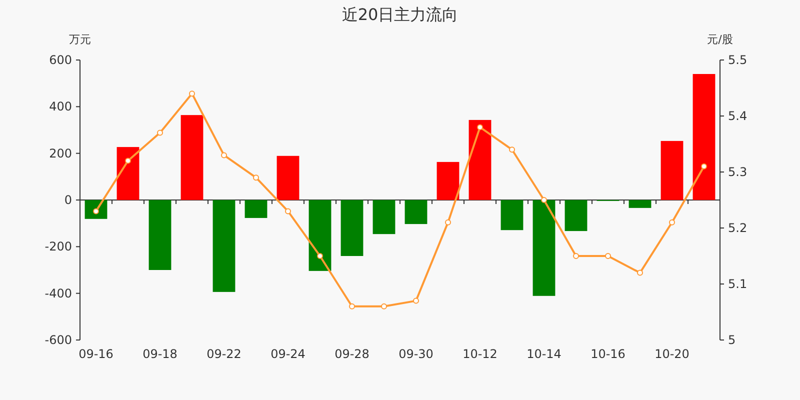 The height and width of the screenshot is (400, 800). What do you see at coordinates (544, 354) in the screenshot?
I see `x-tick-label: 10-14` at bounding box center [544, 354].